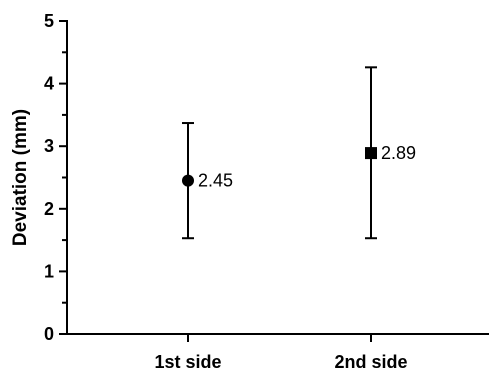 Image resolution: width=491 pixels, height=375 pixels. Describe the element at coordinates (370, 362) in the screenshot. I see `x-tick-label: 2nd side` at that location.